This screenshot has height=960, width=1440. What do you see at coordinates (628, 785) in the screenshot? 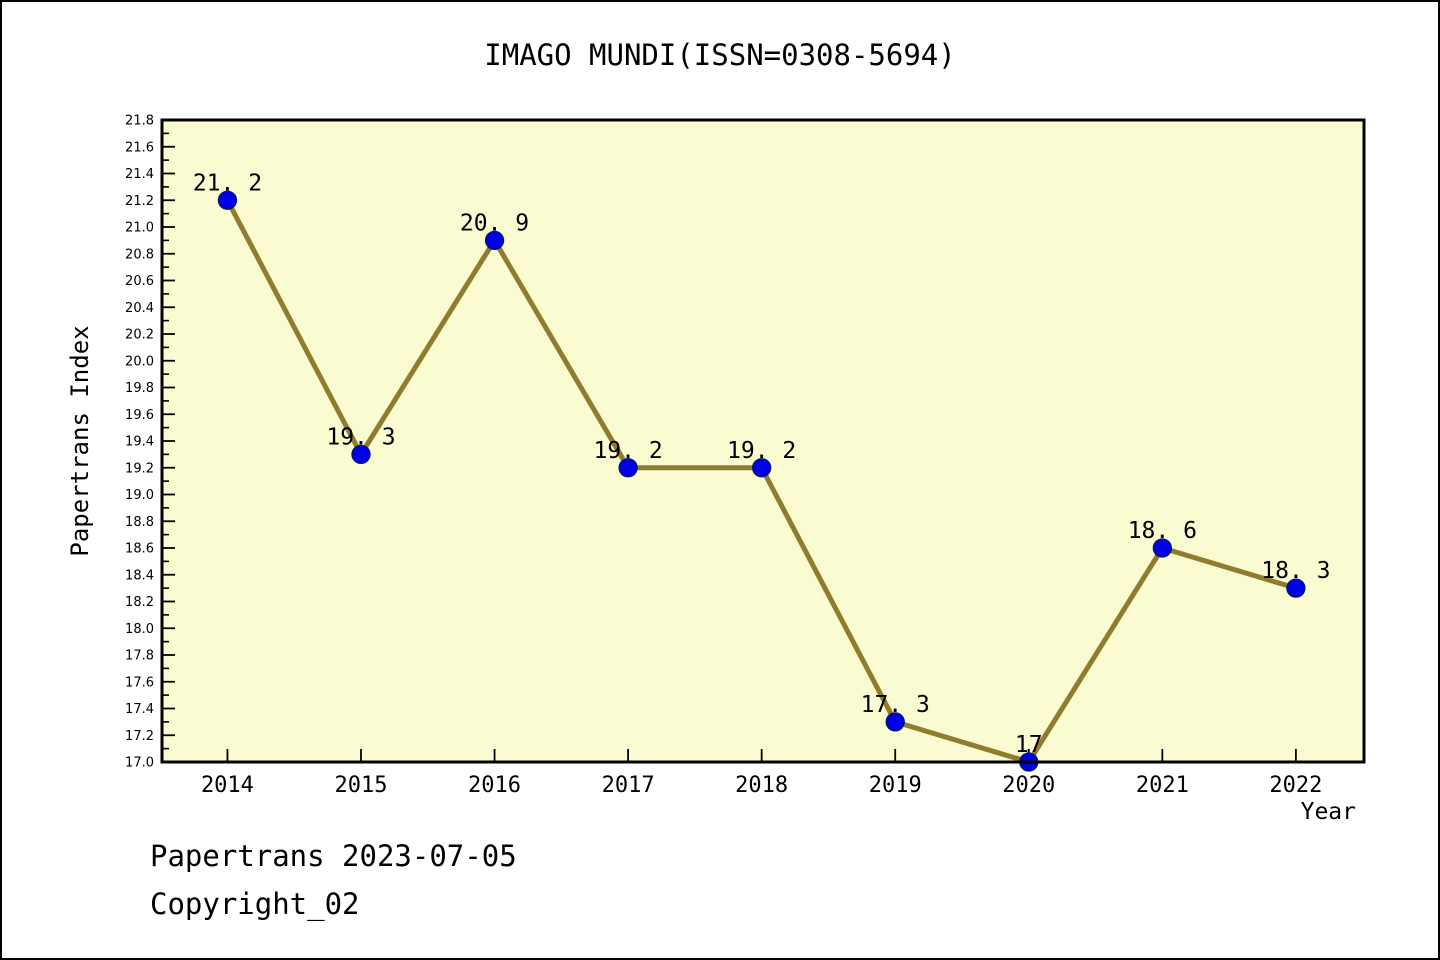
I see `x-tick-label: 2017` at bounding box center [628, 785].